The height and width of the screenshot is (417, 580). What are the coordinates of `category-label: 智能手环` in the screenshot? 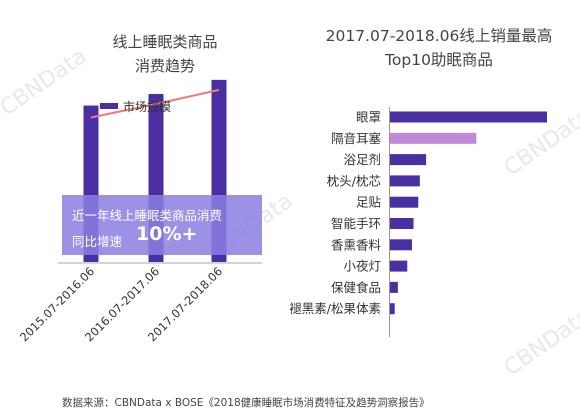 It's located at (356, 223).